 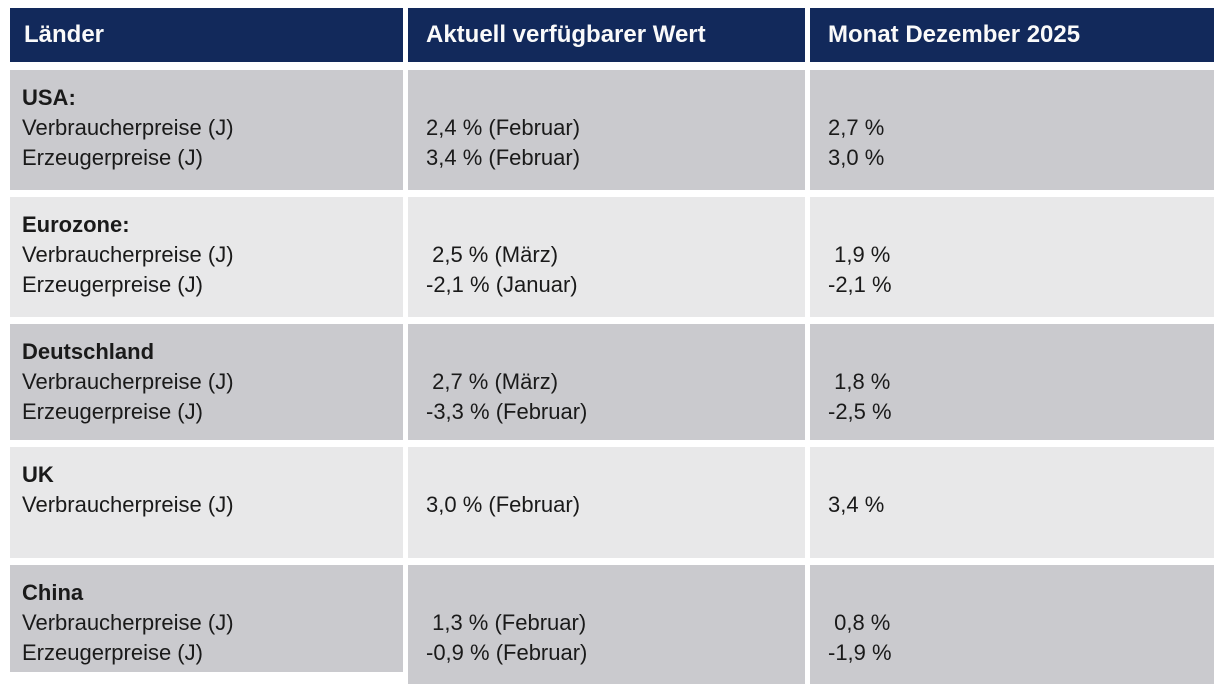 What do you see at coordinates (1012, 257) in the screenshot?
I see `december-value-cell: 1,9 % -2,1 %` at bounding box center [1012, 257].